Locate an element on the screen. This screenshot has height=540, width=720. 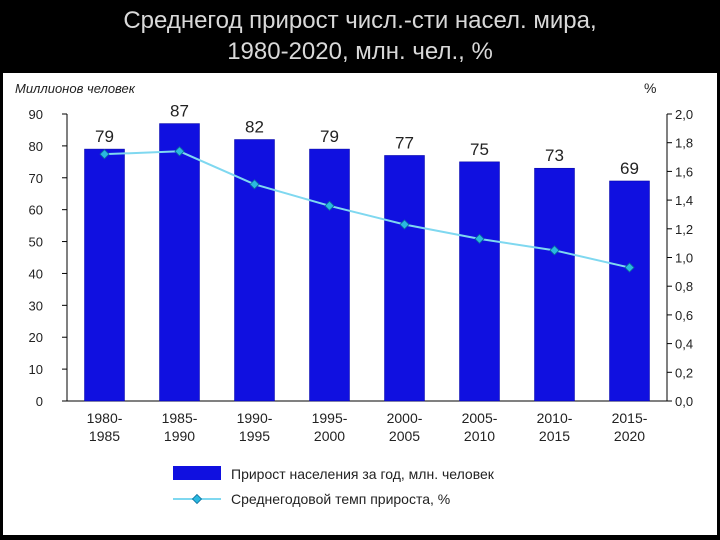
category-label: 1995- 2000 is located at coordinates (330, 427).